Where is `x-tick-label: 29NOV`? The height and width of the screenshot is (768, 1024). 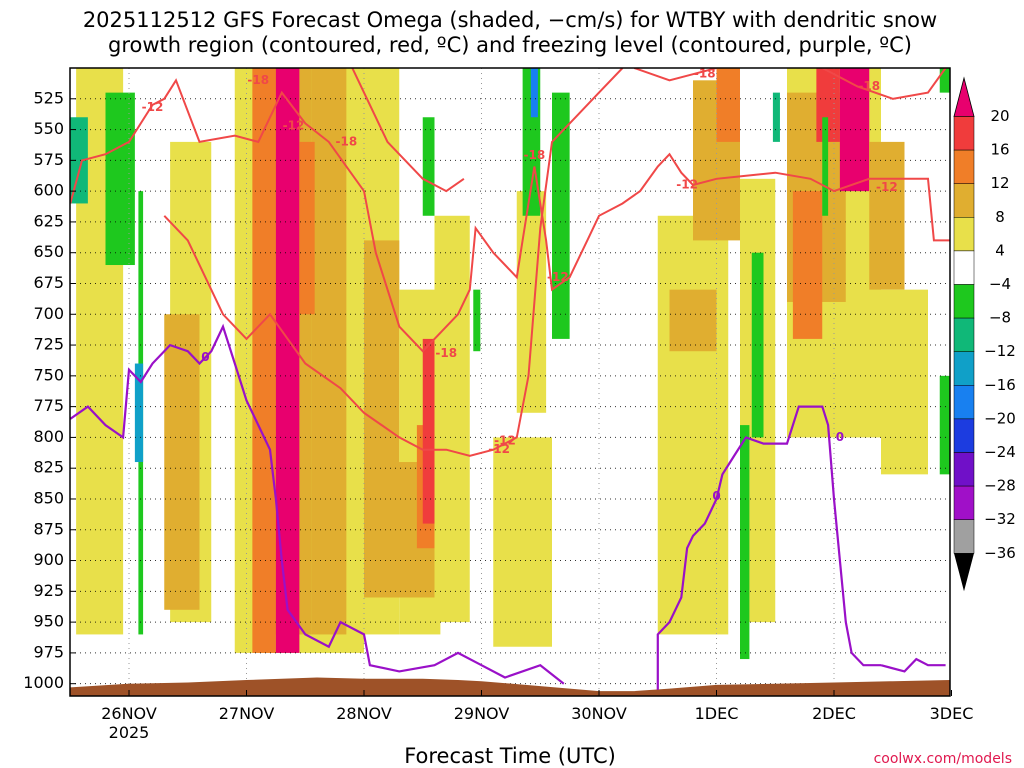 x-tick-label: 29NOV is located at coordinates (482, 713).